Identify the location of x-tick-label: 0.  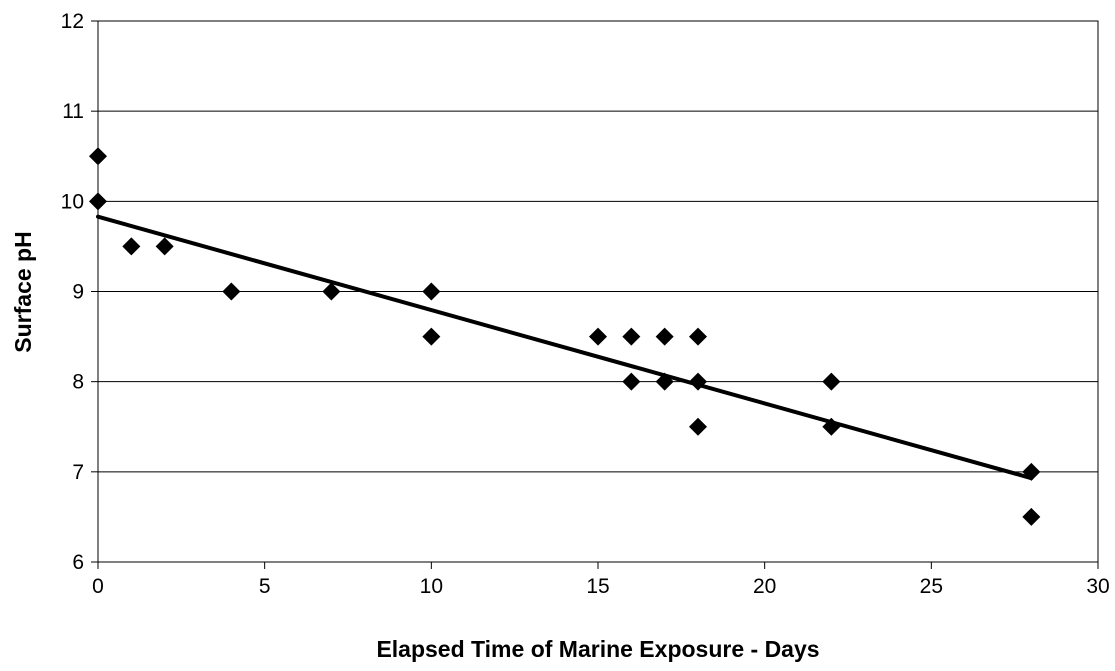
(98, 586).